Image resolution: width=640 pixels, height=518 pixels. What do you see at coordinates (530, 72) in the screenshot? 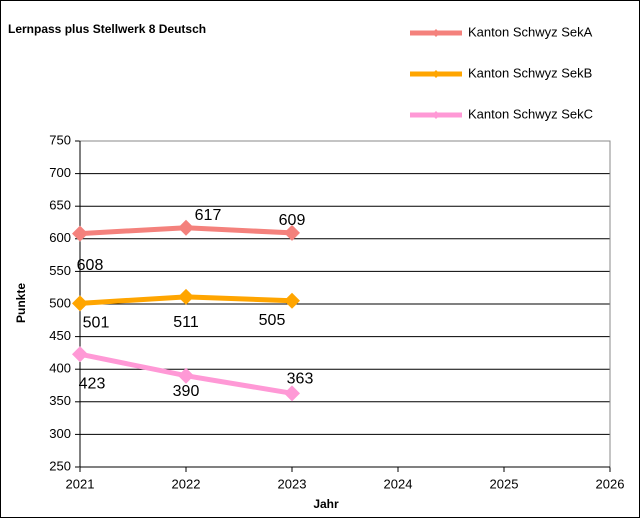
I see `legend-label: Kanton Schwyz SekB` at bounding box center [530, 72].